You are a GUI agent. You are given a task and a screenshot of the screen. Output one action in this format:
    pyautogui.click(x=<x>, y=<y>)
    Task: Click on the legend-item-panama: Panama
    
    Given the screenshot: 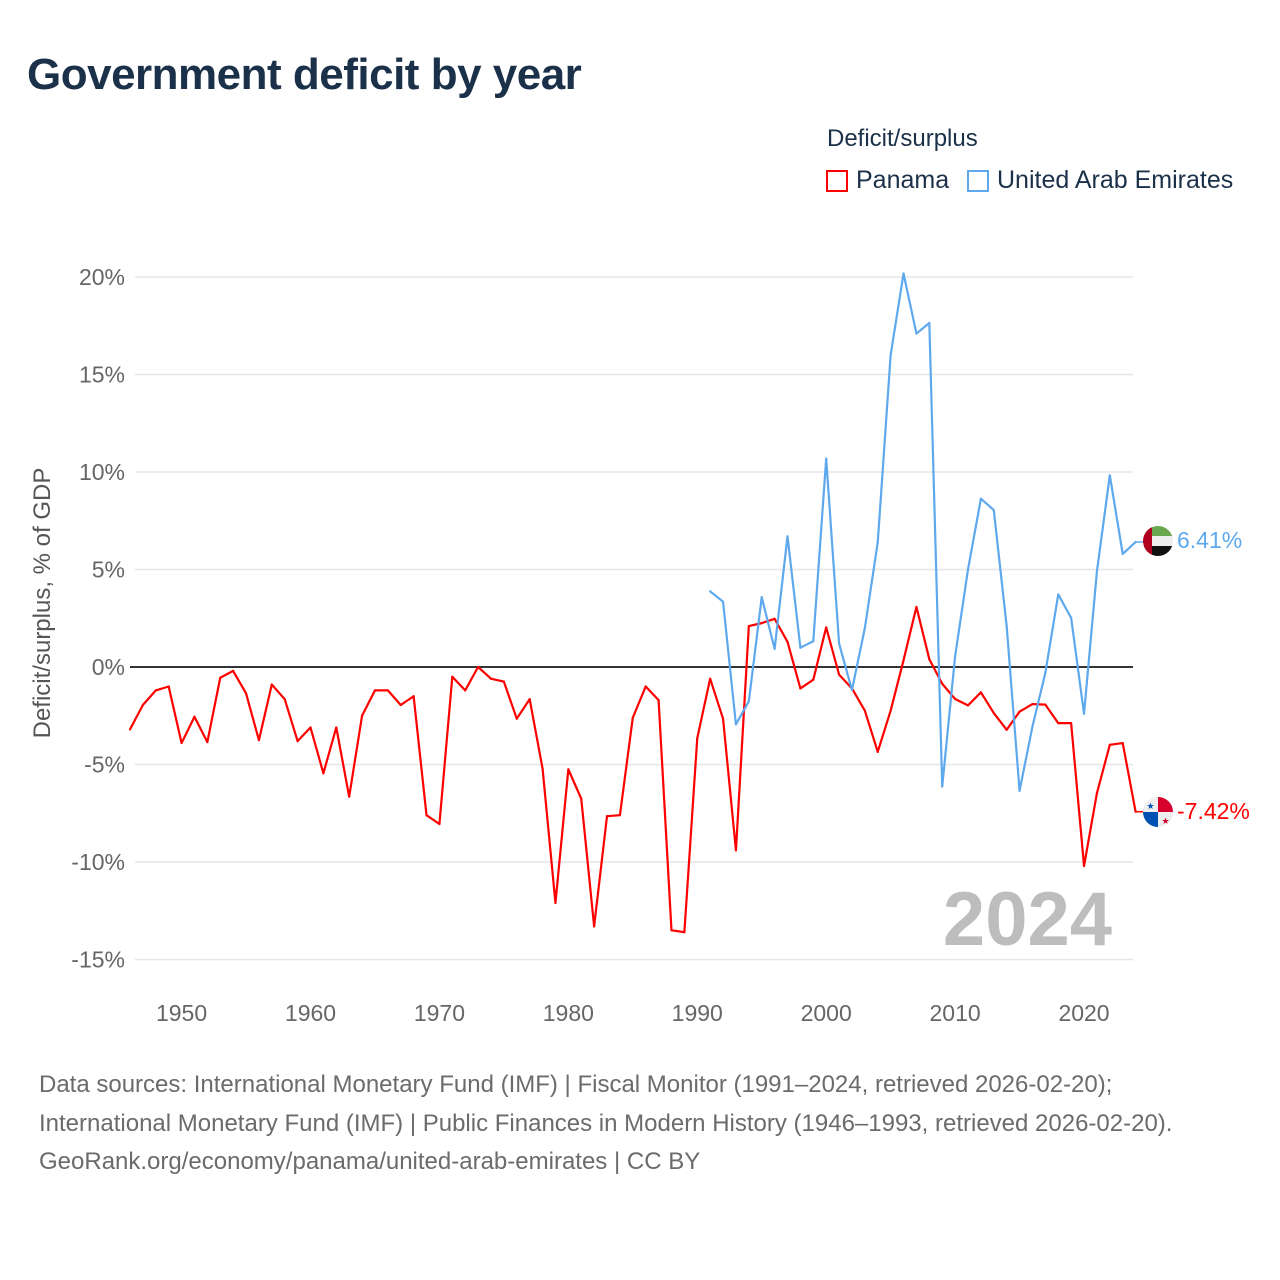 What is the action you would take?
    pyautogui.click(x=887, y=180)
    